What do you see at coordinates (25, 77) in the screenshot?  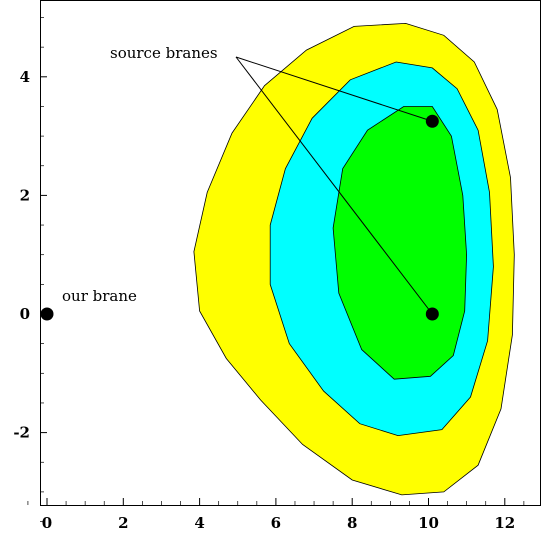 I see `y-tick-label: 4` at bounding box center [25, 77].